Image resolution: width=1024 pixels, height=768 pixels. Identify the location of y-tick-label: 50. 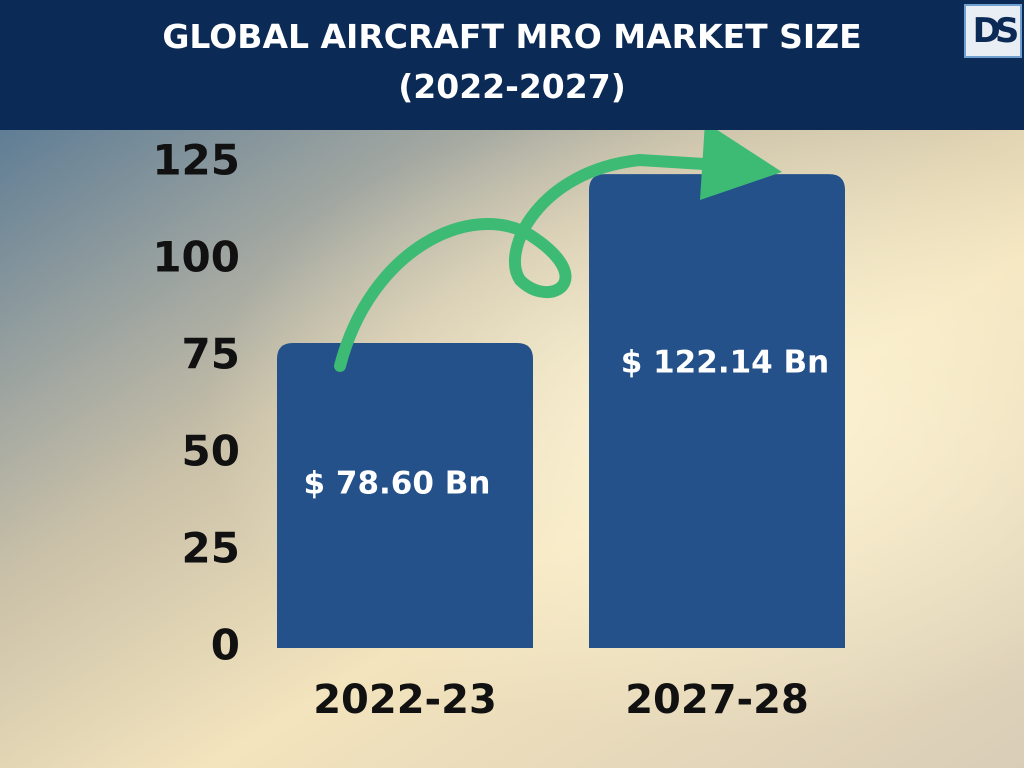
(211, 451).